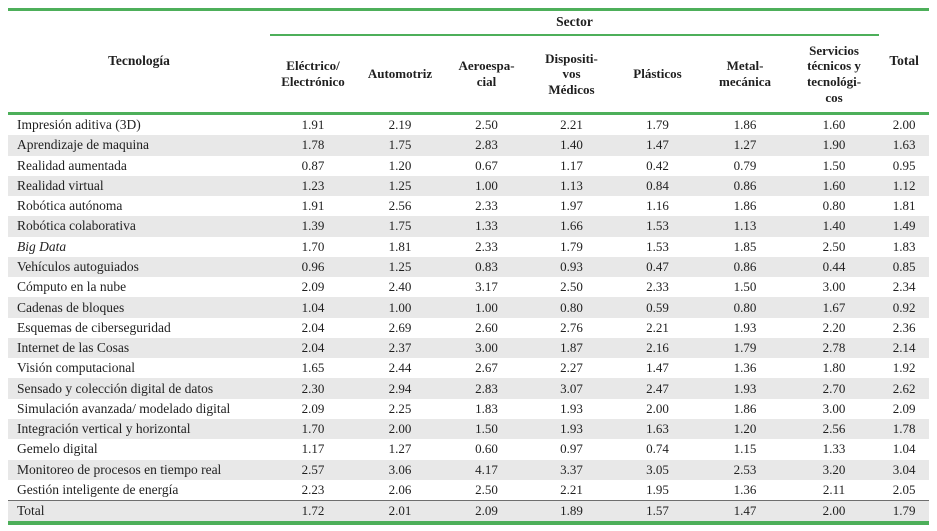 The height and width of the screenshot is (531, 937). What do you see at coordinates (834, 348) in the screenshot?
I see `value-cell: 2.78` at bounding box center [834, 348].